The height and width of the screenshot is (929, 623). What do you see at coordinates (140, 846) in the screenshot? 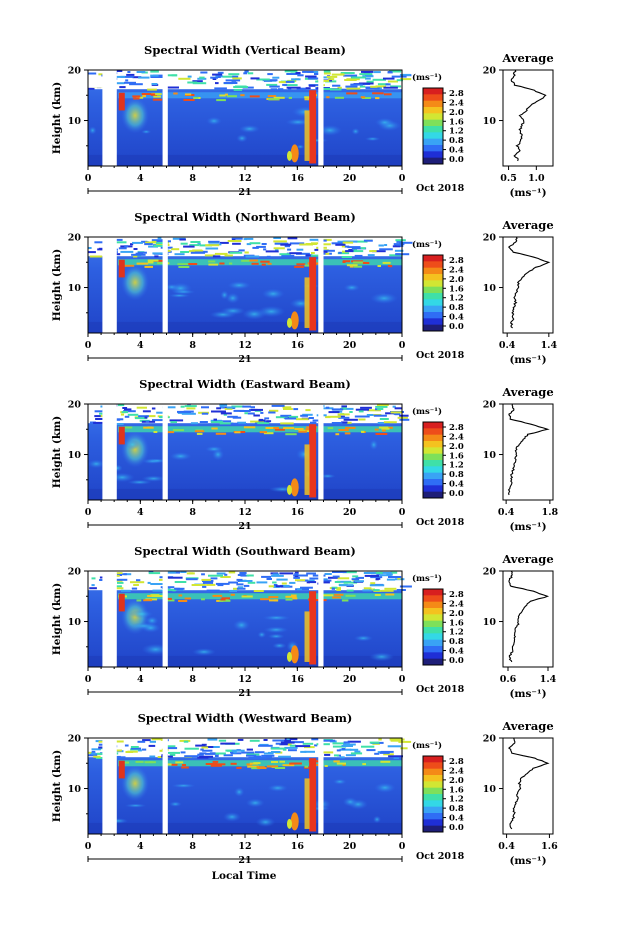
I see `x-tick-label: 4` at bounding box center [140, 846].